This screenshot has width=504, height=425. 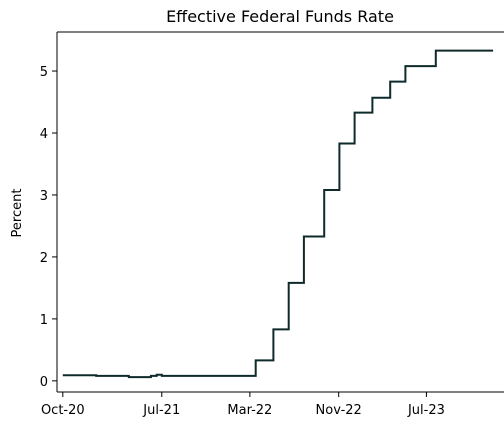 What do you see at coordinates (161, 410) in the screenshot?
I see `x-tick-label: Jul-21` at bounding box center [161, 410].